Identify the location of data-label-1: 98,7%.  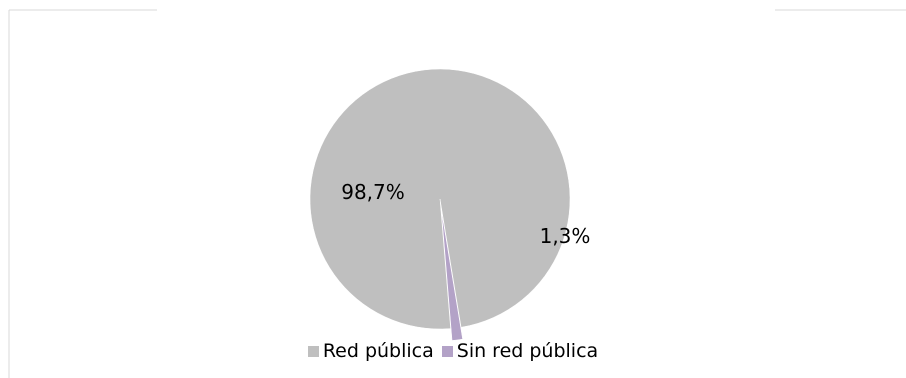
(373, 192).